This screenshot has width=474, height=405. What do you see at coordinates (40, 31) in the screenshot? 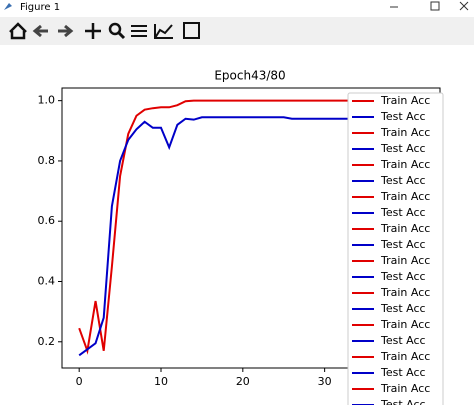
I see `back-button` at bounding box center [40, 31].